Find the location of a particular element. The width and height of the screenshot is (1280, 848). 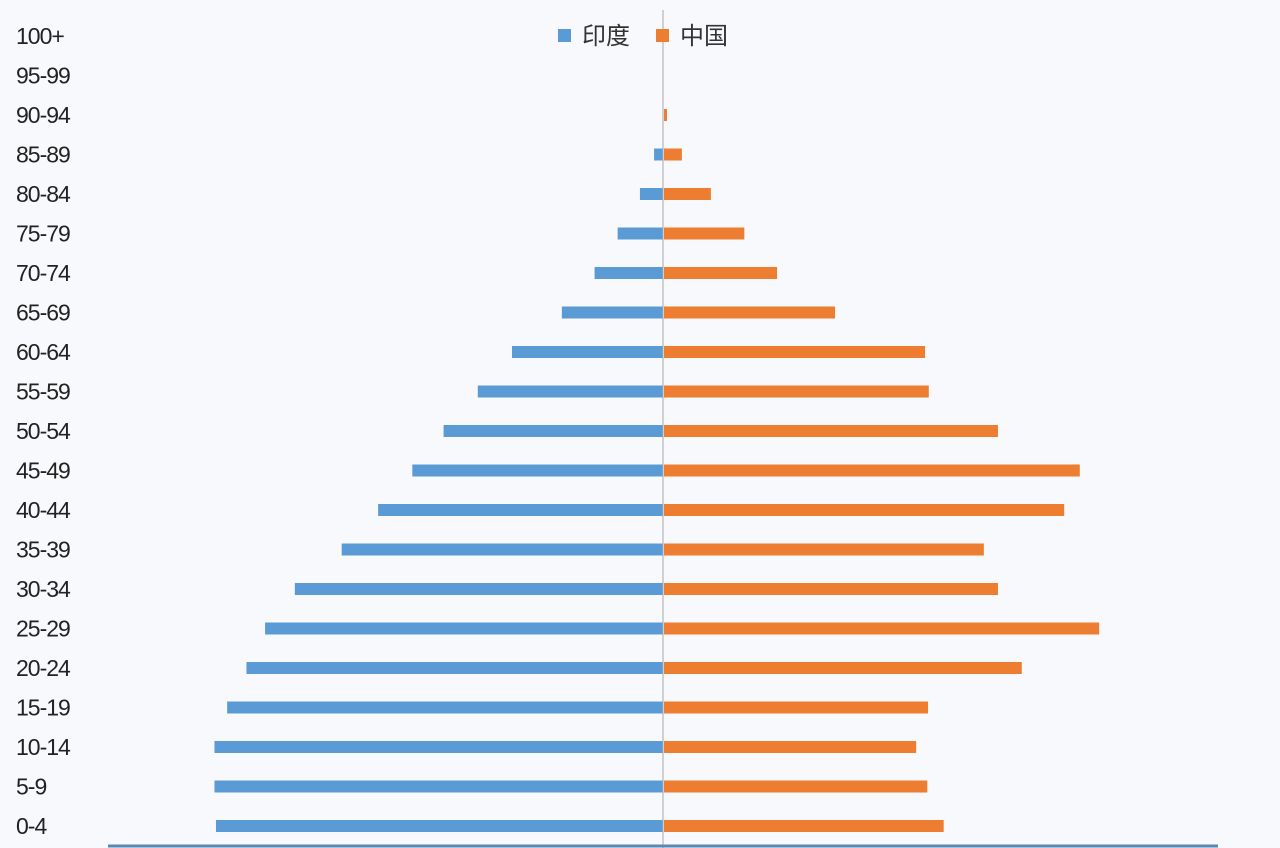

legend-swatch-india is located at coordinates (564, 35).